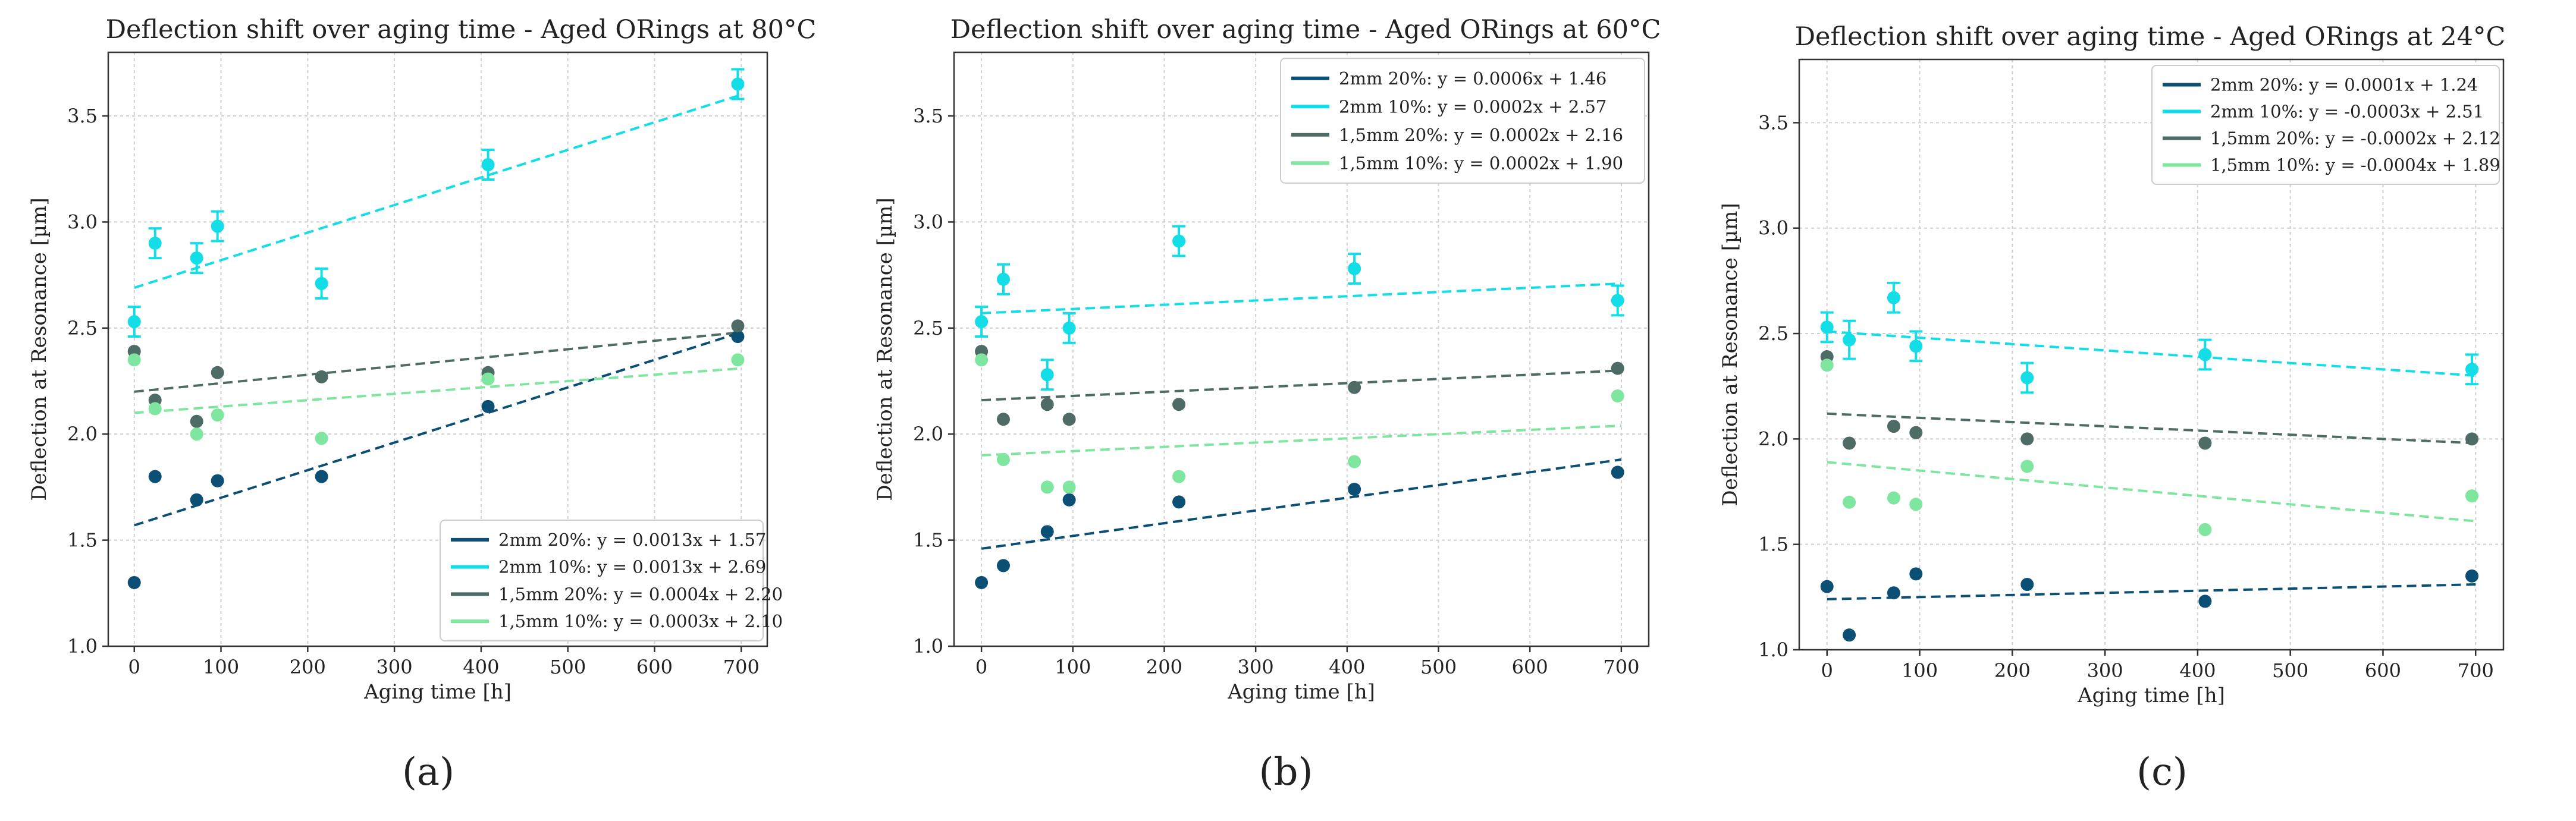  What do you see at coordinates (1920, 671) in the screenshot?
I see `x-tick-label: 100` at bounding box center [1920, 671].